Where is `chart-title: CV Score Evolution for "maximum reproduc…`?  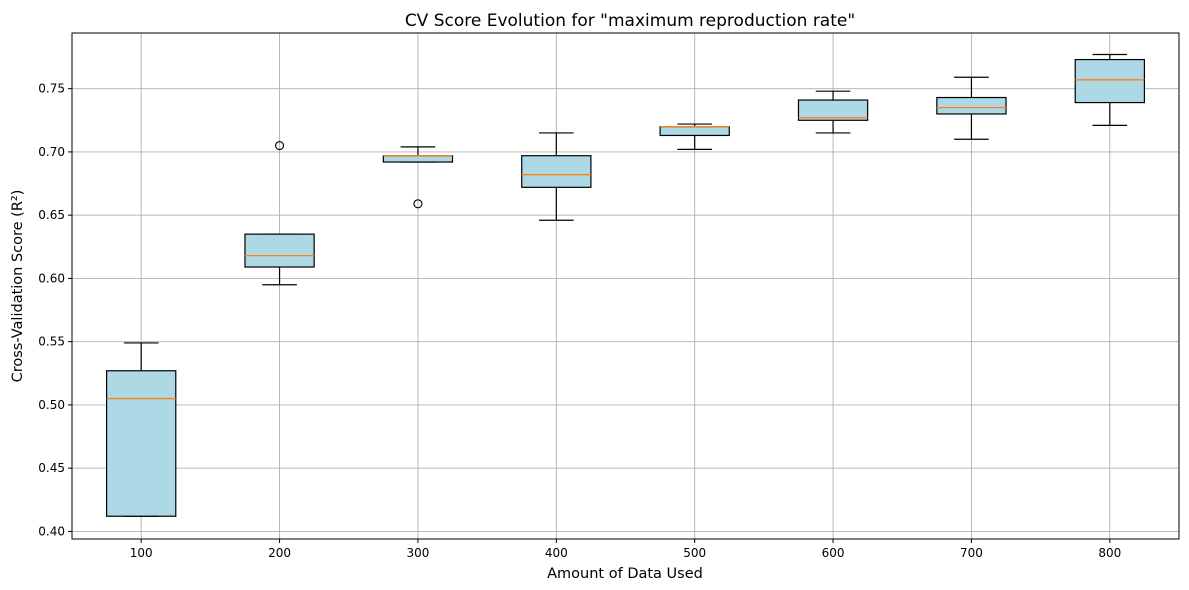
chart-title: CV Score Evolution for "maximum reproduc… is located at coordinates (630, 21).